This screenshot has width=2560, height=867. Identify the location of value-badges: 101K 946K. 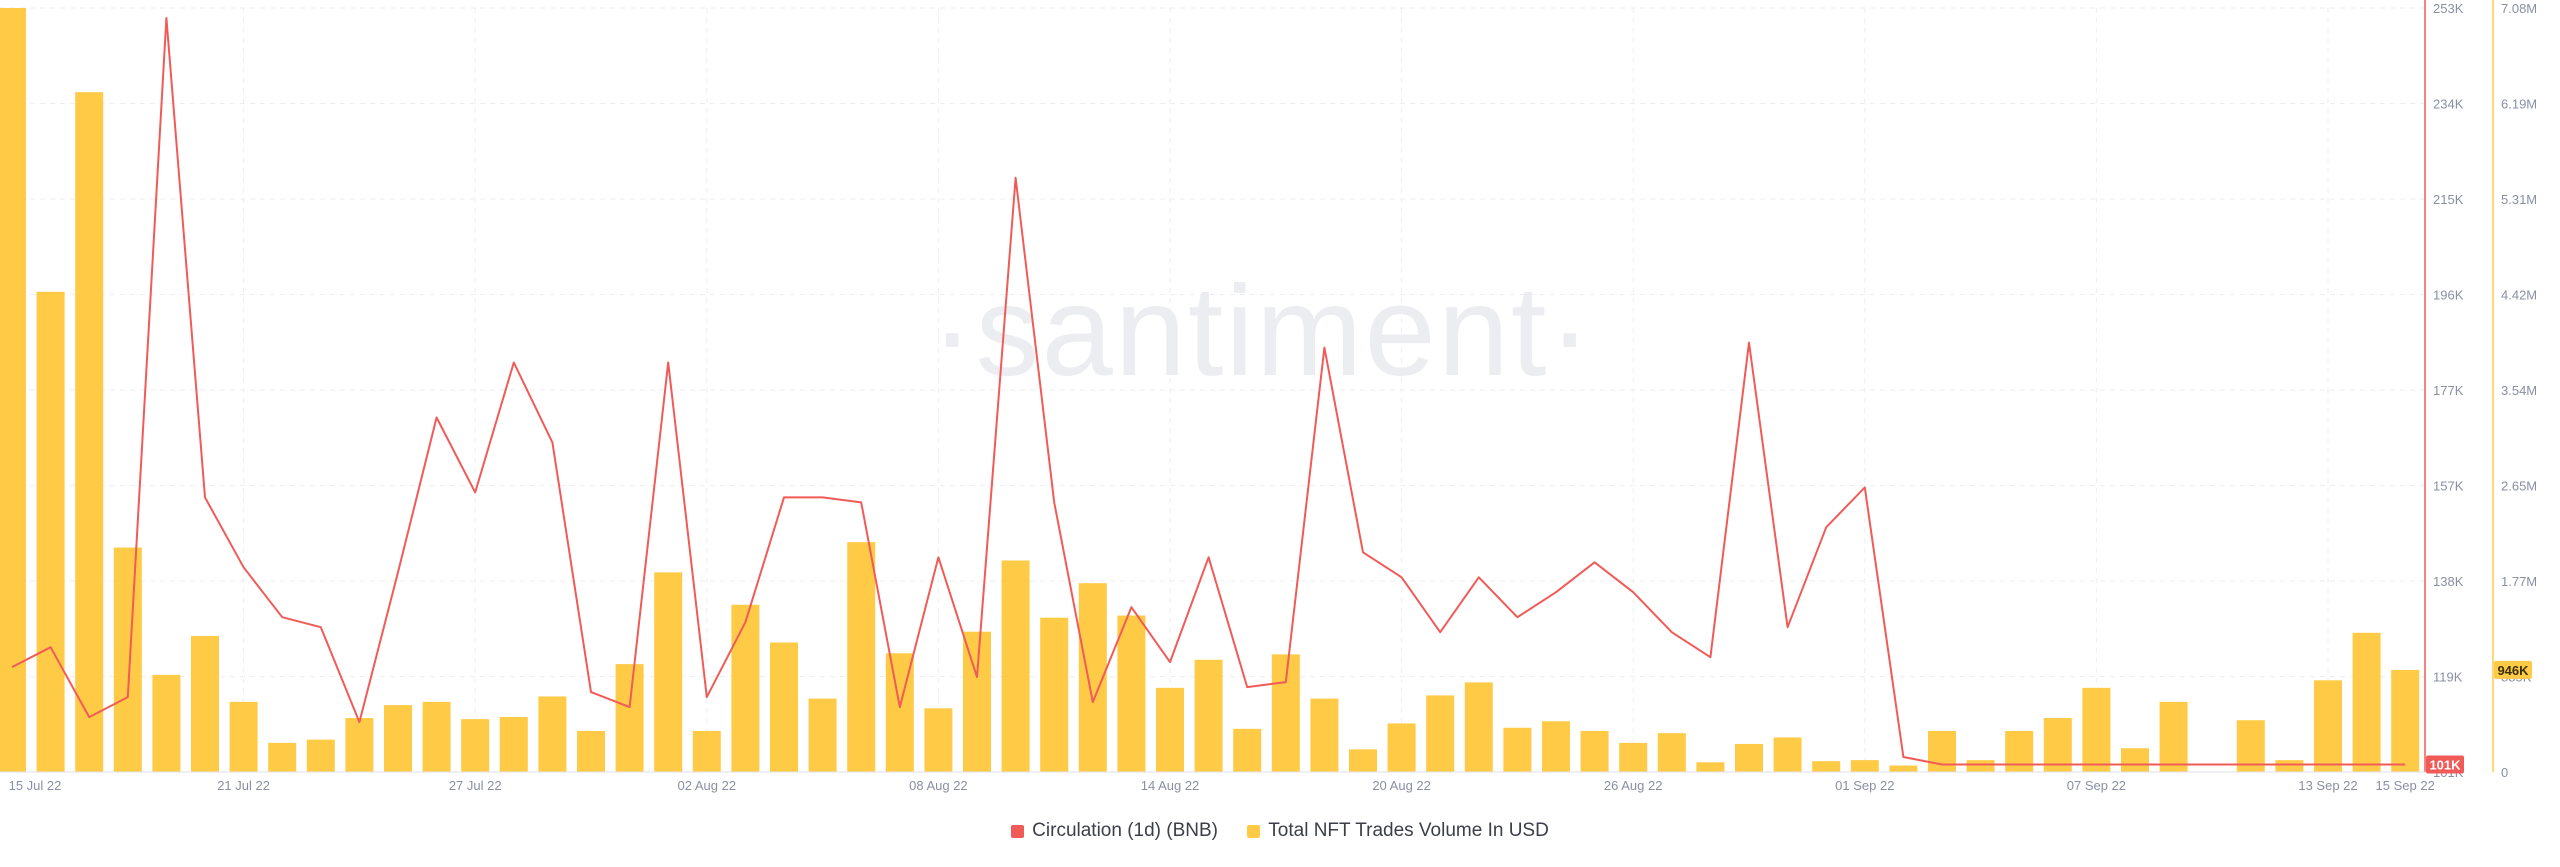
(2479, 717).